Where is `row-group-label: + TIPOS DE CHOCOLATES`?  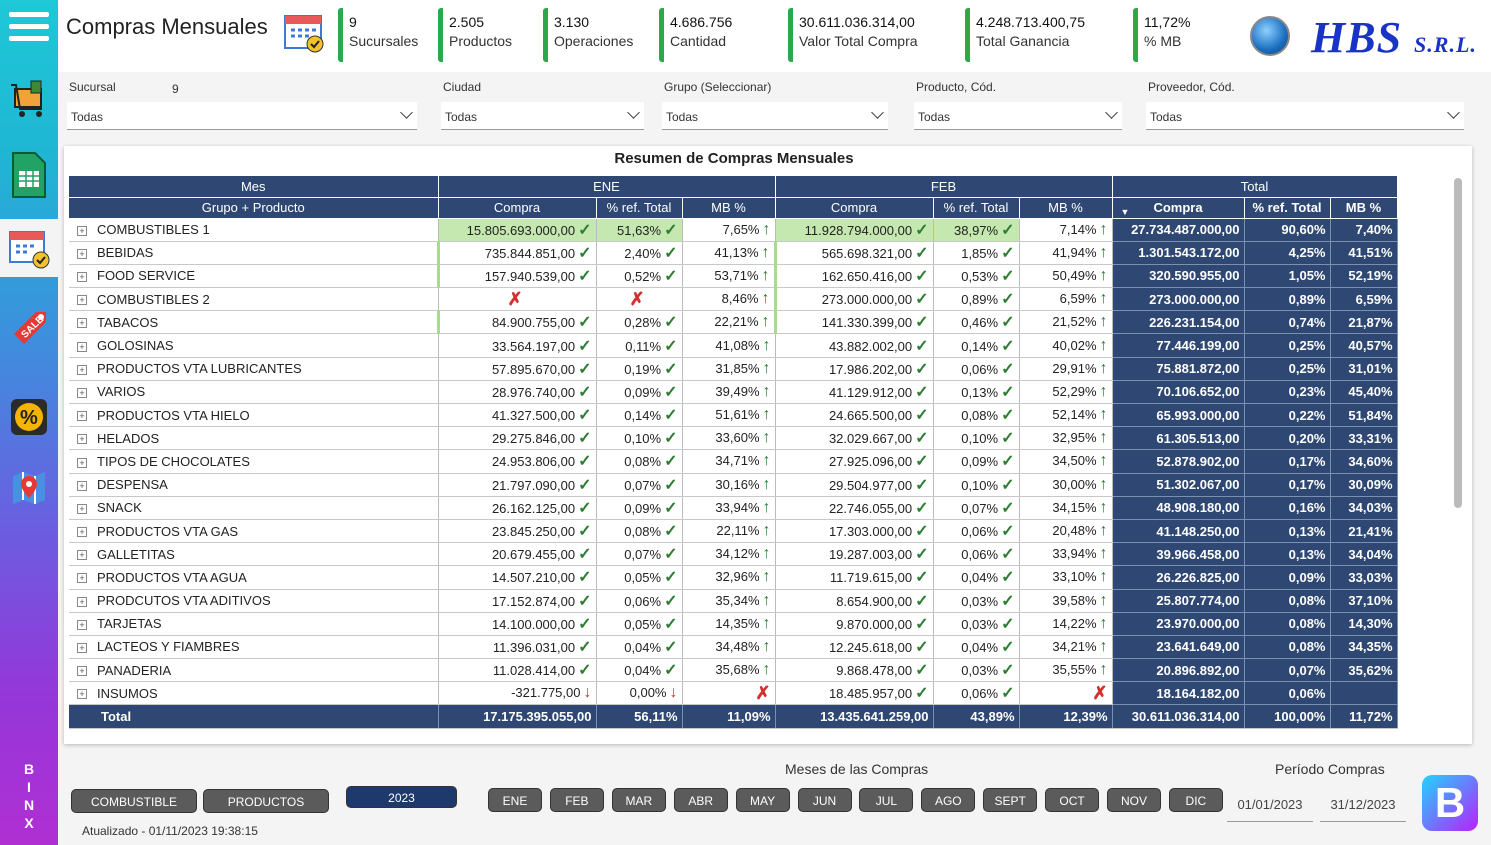 row-group-label: + TIPOS DE CHOCOLATES is located at coordinates (254, 461).